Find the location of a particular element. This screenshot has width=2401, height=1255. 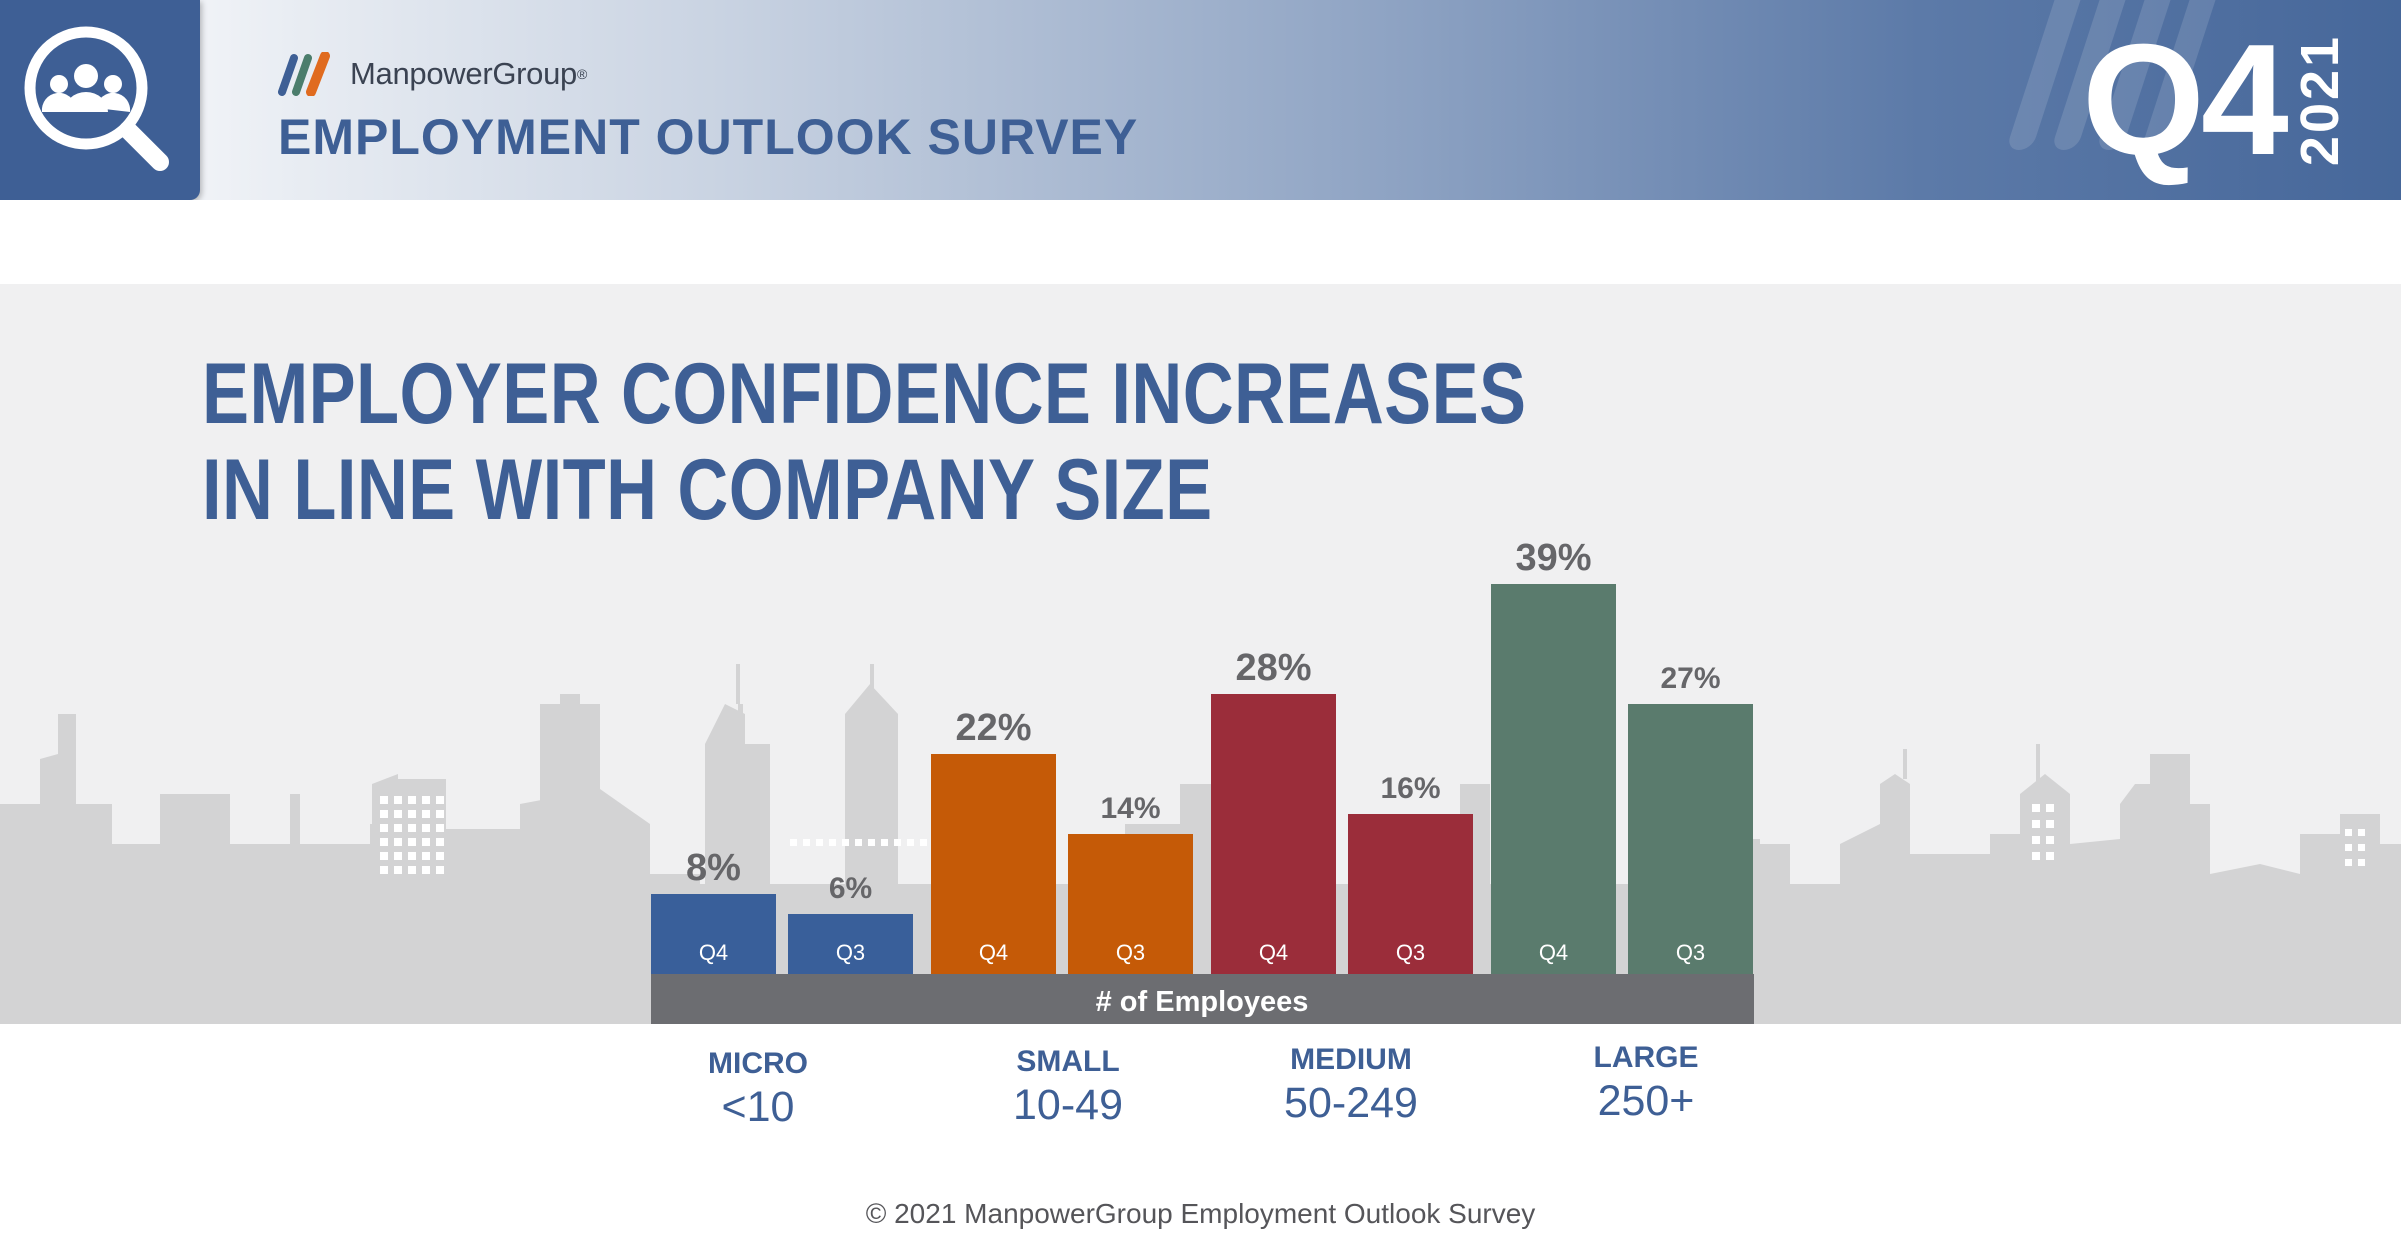

category-label-medium: MEDIUM 50-249 is located at coordinates (1351, 1085).